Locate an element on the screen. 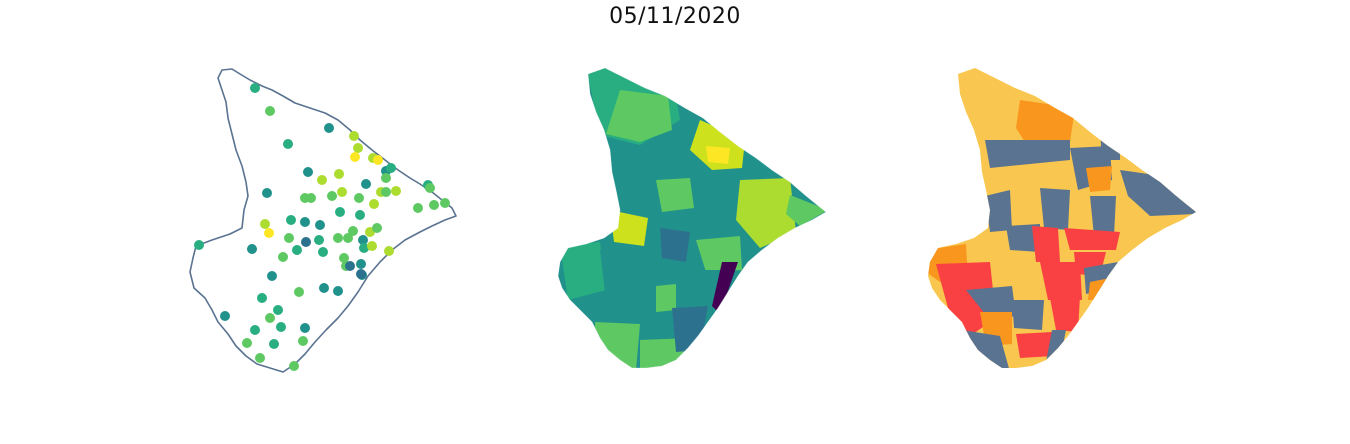 Image resolution: width=1350 pixels, height=444 pixels. region-south-mid is located at coordinates (666, 298).